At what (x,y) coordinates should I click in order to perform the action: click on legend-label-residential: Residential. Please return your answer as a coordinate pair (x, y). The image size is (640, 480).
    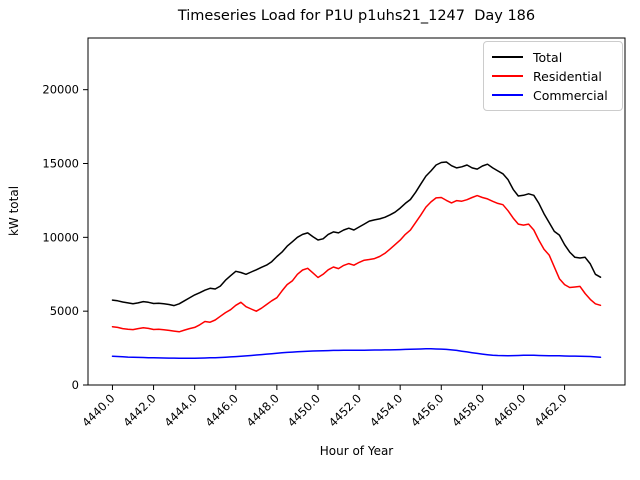
    Looking at the image, I should click on (567, 76).